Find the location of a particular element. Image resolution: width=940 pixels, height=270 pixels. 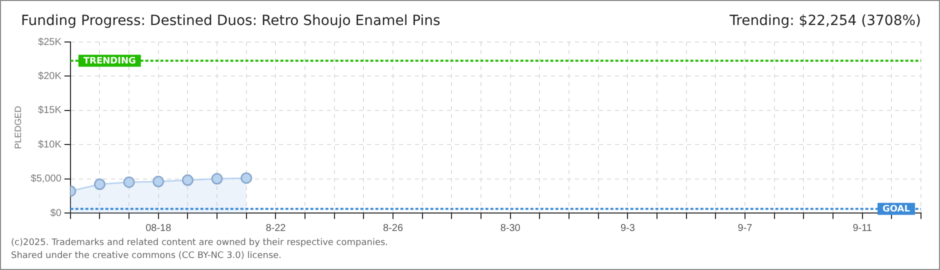

chart-title: Funding Progress: Destined Duos: Retro Shoujo Enamel Pins is located at coordinates (230, 21).